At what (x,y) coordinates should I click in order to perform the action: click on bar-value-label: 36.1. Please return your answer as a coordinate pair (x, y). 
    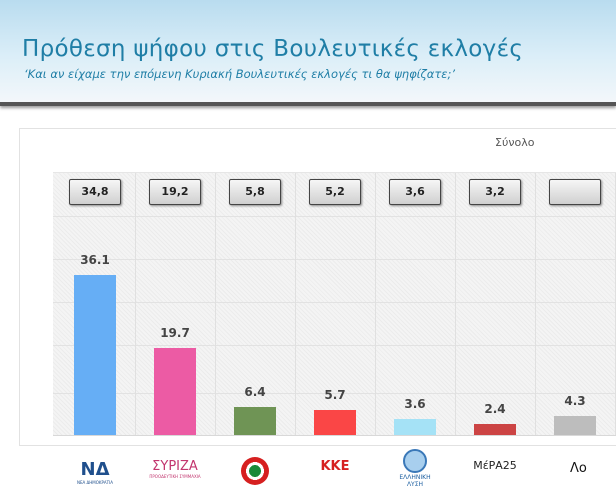
    Looking at the image, I should click on (95, 260).